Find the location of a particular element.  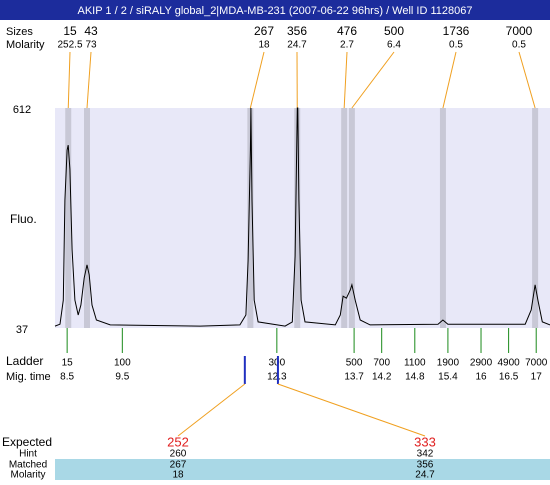

hint-size: 342 is located at coordinates (425, 454).